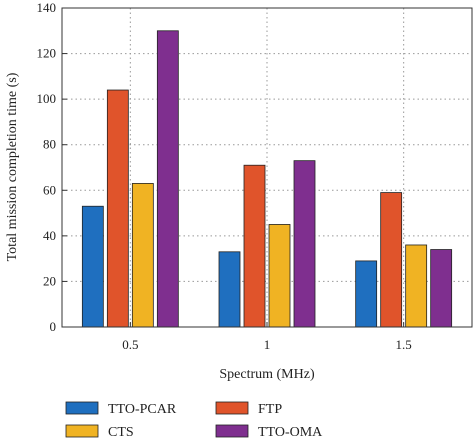 The image size is (474, 444). What do you see at coordinates (130, 344) in the screenshot?
I see `x-tick-label: 0.5` at bounding box center [130, 344].